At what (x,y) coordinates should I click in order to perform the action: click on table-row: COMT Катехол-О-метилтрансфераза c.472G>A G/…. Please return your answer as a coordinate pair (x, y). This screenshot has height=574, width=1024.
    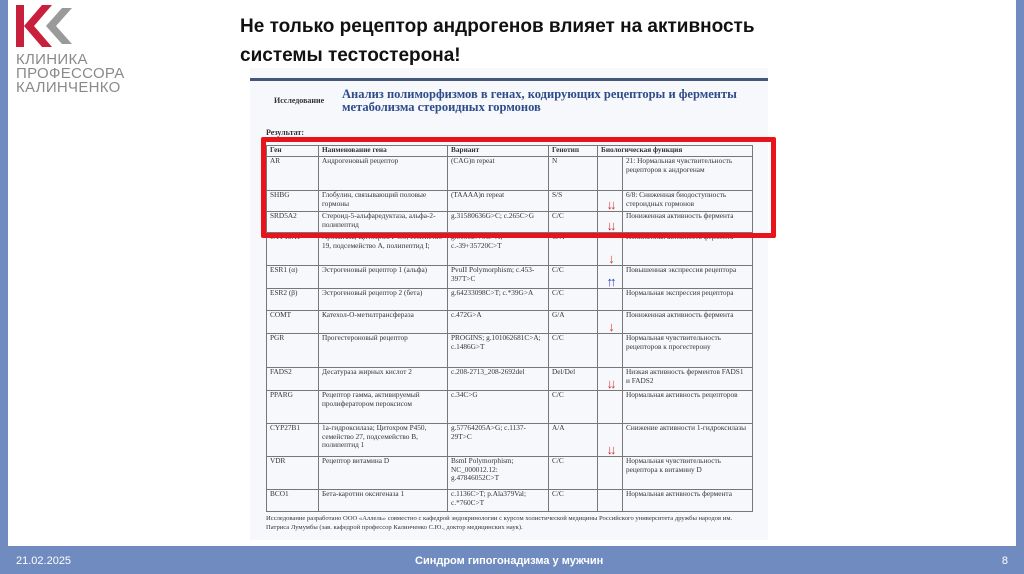
    Looking at the image, I should click on (509, 322).